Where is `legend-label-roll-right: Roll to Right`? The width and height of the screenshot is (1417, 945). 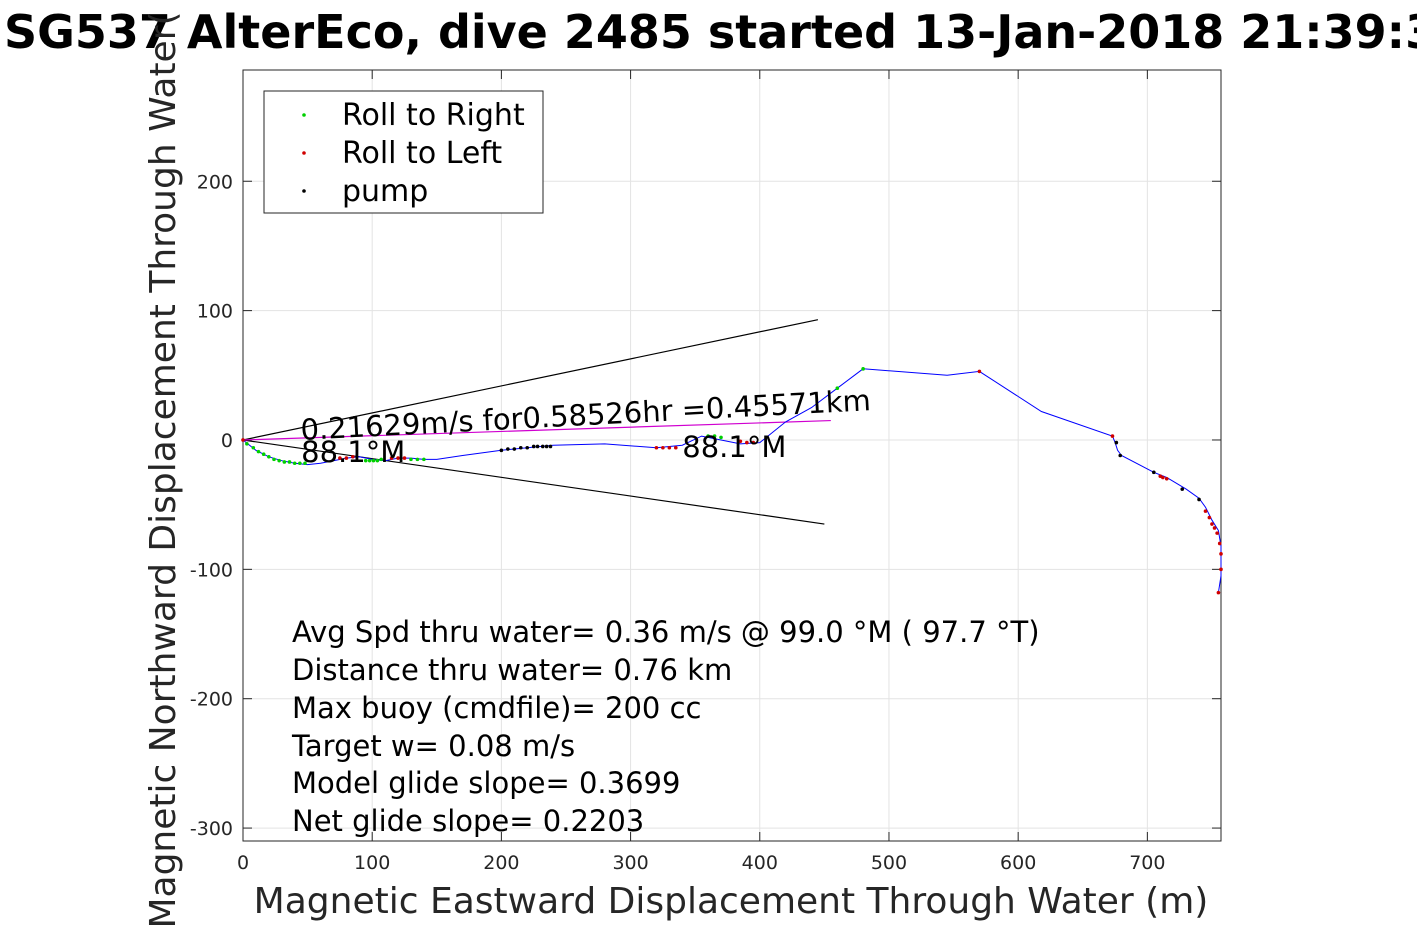 legend-label-roll-right: Roll to Right is located at coordinates (433, 115).